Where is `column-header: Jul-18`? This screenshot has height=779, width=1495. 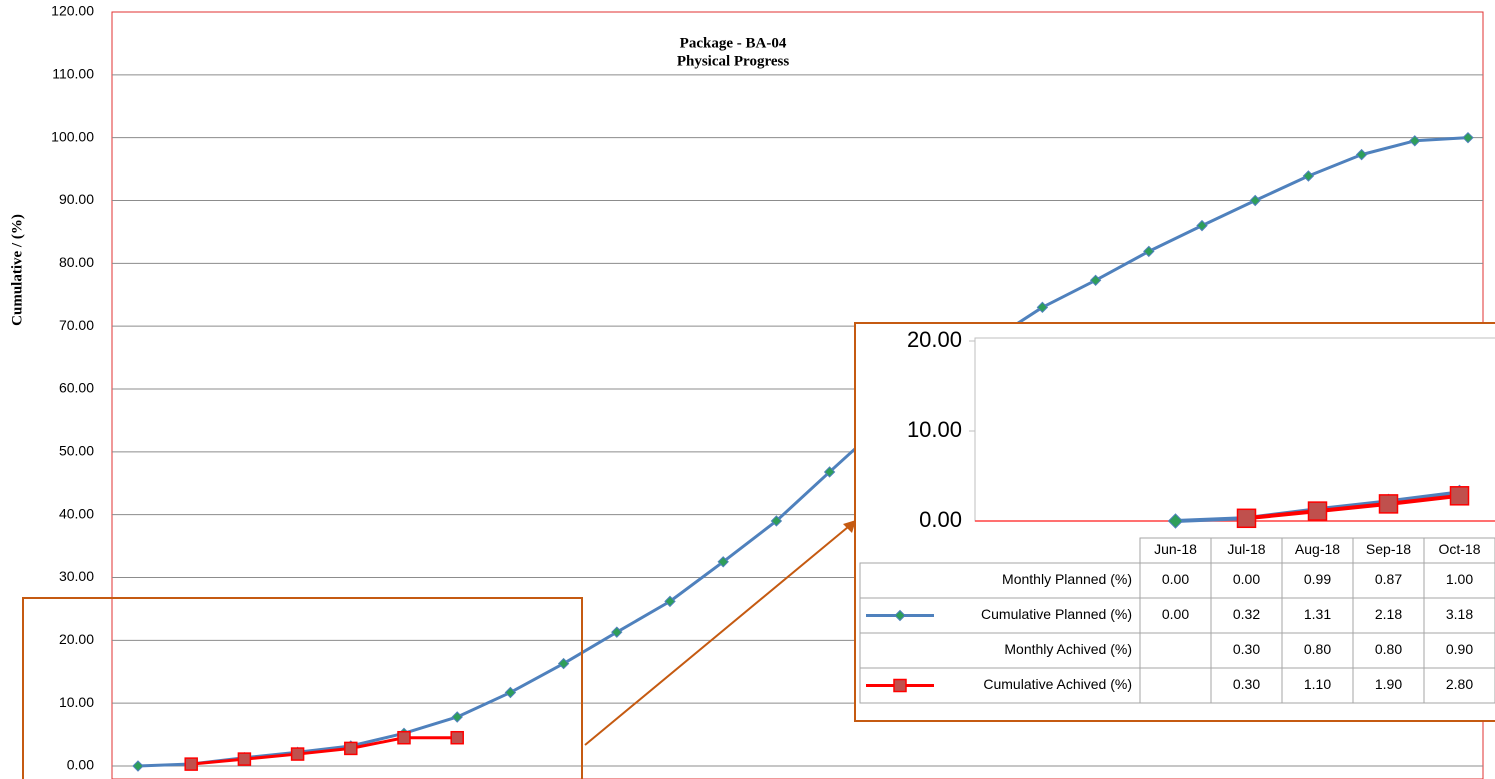
column-header: Jul-18 is located at coordinates (1246, 549).